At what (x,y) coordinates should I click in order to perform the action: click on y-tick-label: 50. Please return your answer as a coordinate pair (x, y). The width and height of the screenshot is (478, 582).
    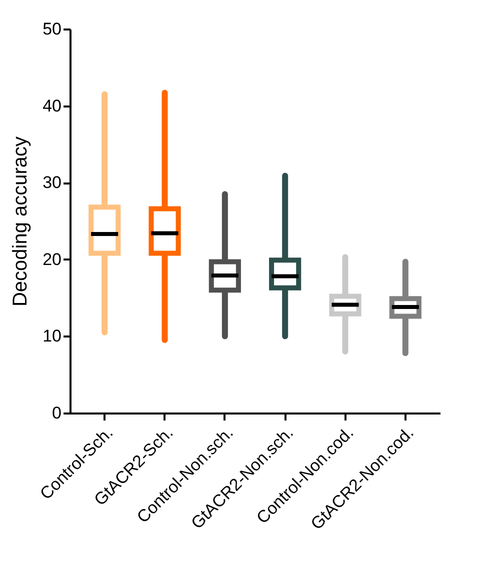
    Looking at the image, I should click on (52, 29).